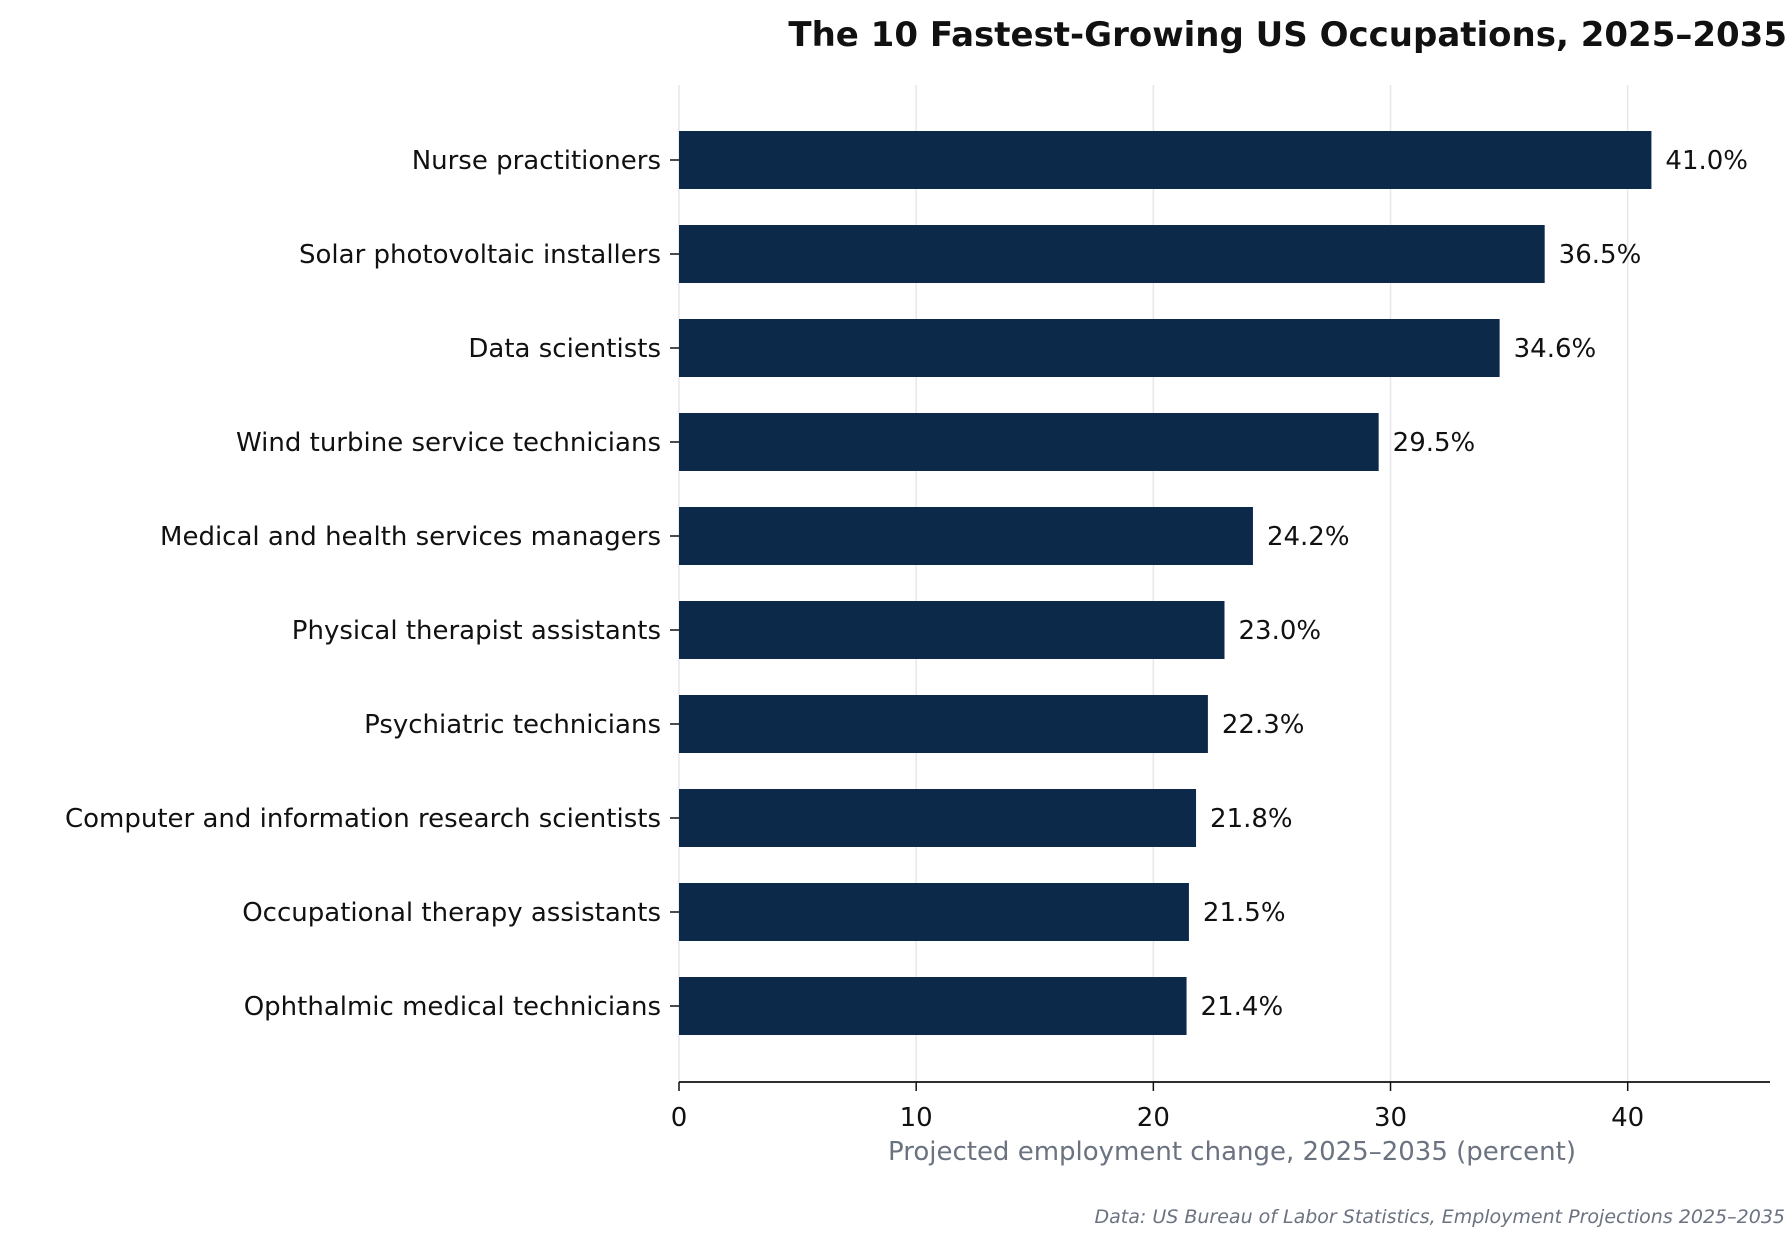  What do you see at coordinates (410, 537) in the screenshot?
I see `category-label: Medical and health services managers` at bounding box center [410, 537].